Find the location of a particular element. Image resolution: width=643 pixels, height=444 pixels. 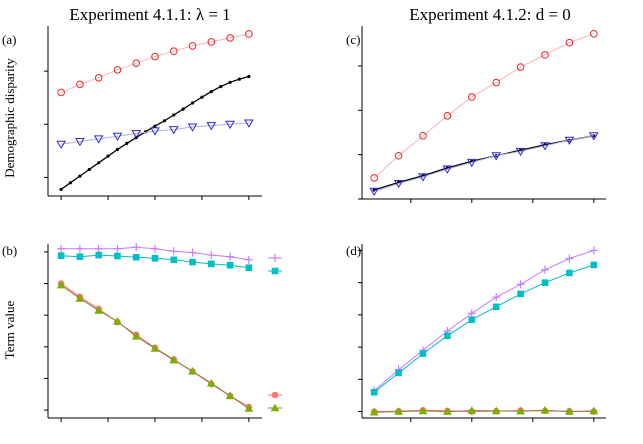

panel-letter-b: (b) is located at coordinates (9, 250).